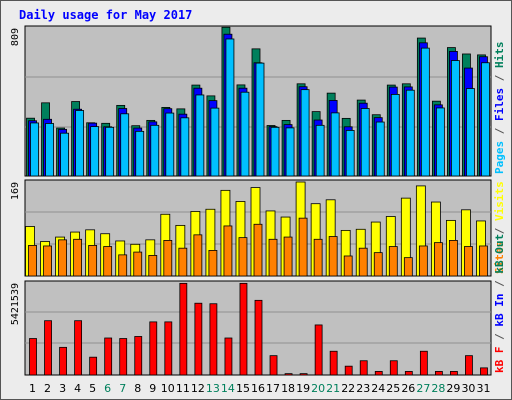  What do you see at coordinates (333, 388) in the screenshot?
I see `x-tick-label: 21` at bounding box center [333, 388].